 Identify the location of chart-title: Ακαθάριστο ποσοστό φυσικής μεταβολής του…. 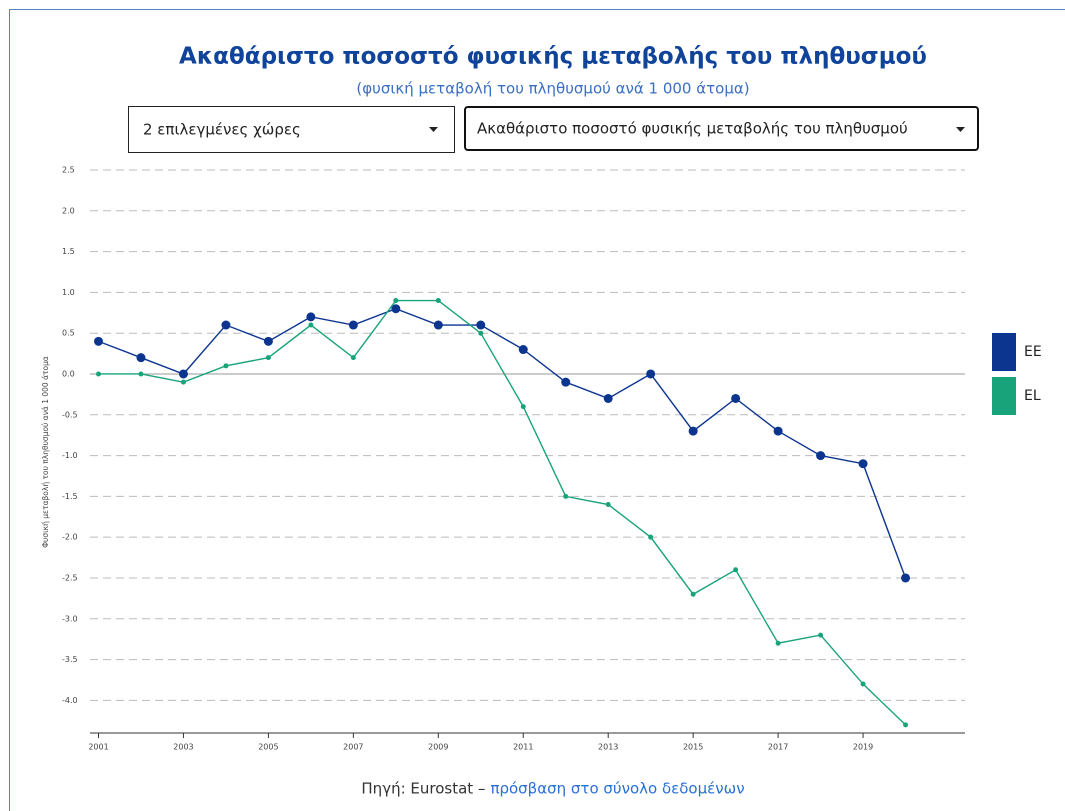
(553, 57).